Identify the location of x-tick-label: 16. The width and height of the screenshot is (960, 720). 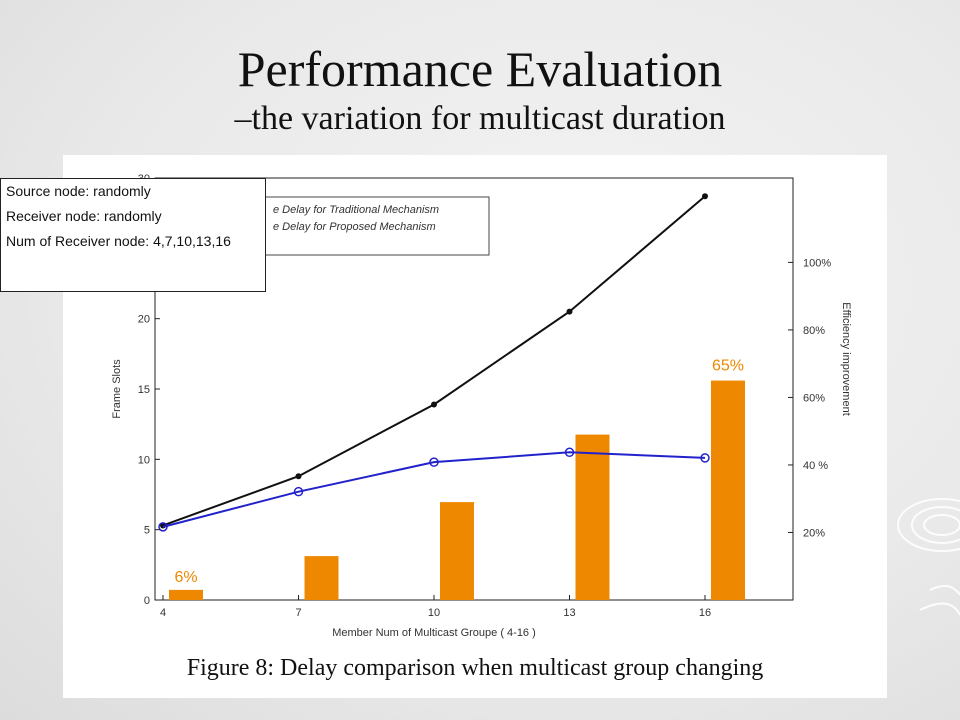
(705, 613).